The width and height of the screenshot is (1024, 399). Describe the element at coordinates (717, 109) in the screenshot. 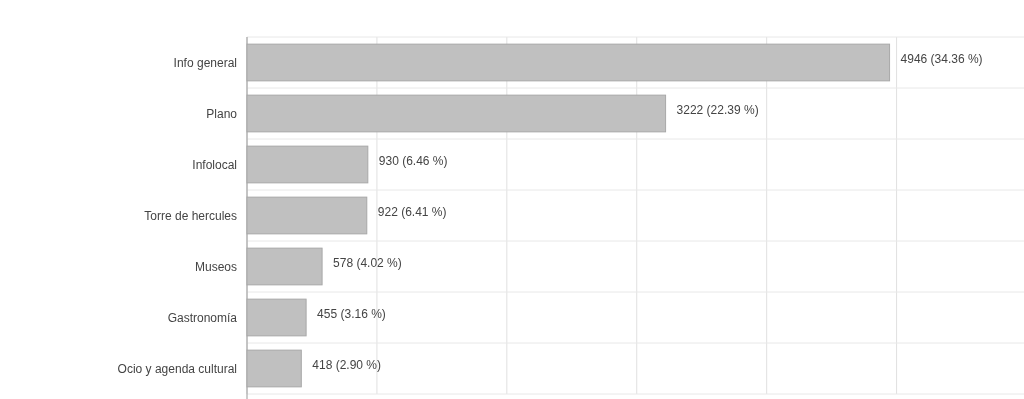

I see `data-label: 3222 (22.39 %)` at that location.